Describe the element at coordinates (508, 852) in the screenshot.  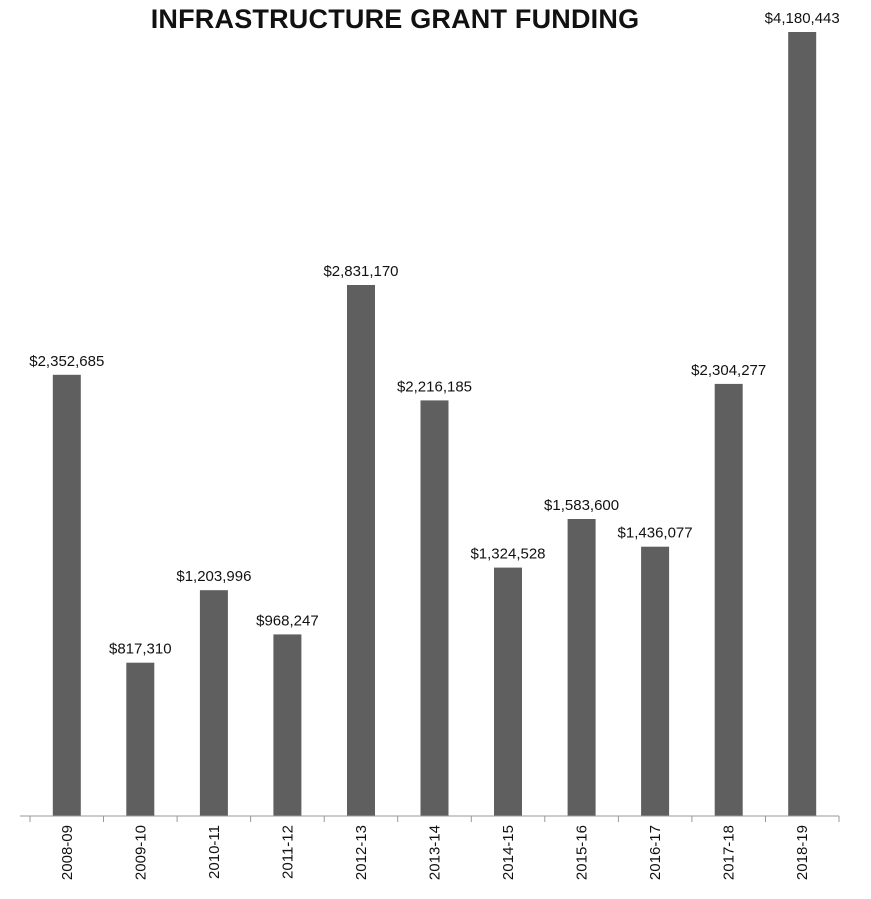
I see `tick-label-2014-15: 2014-15` at that location.